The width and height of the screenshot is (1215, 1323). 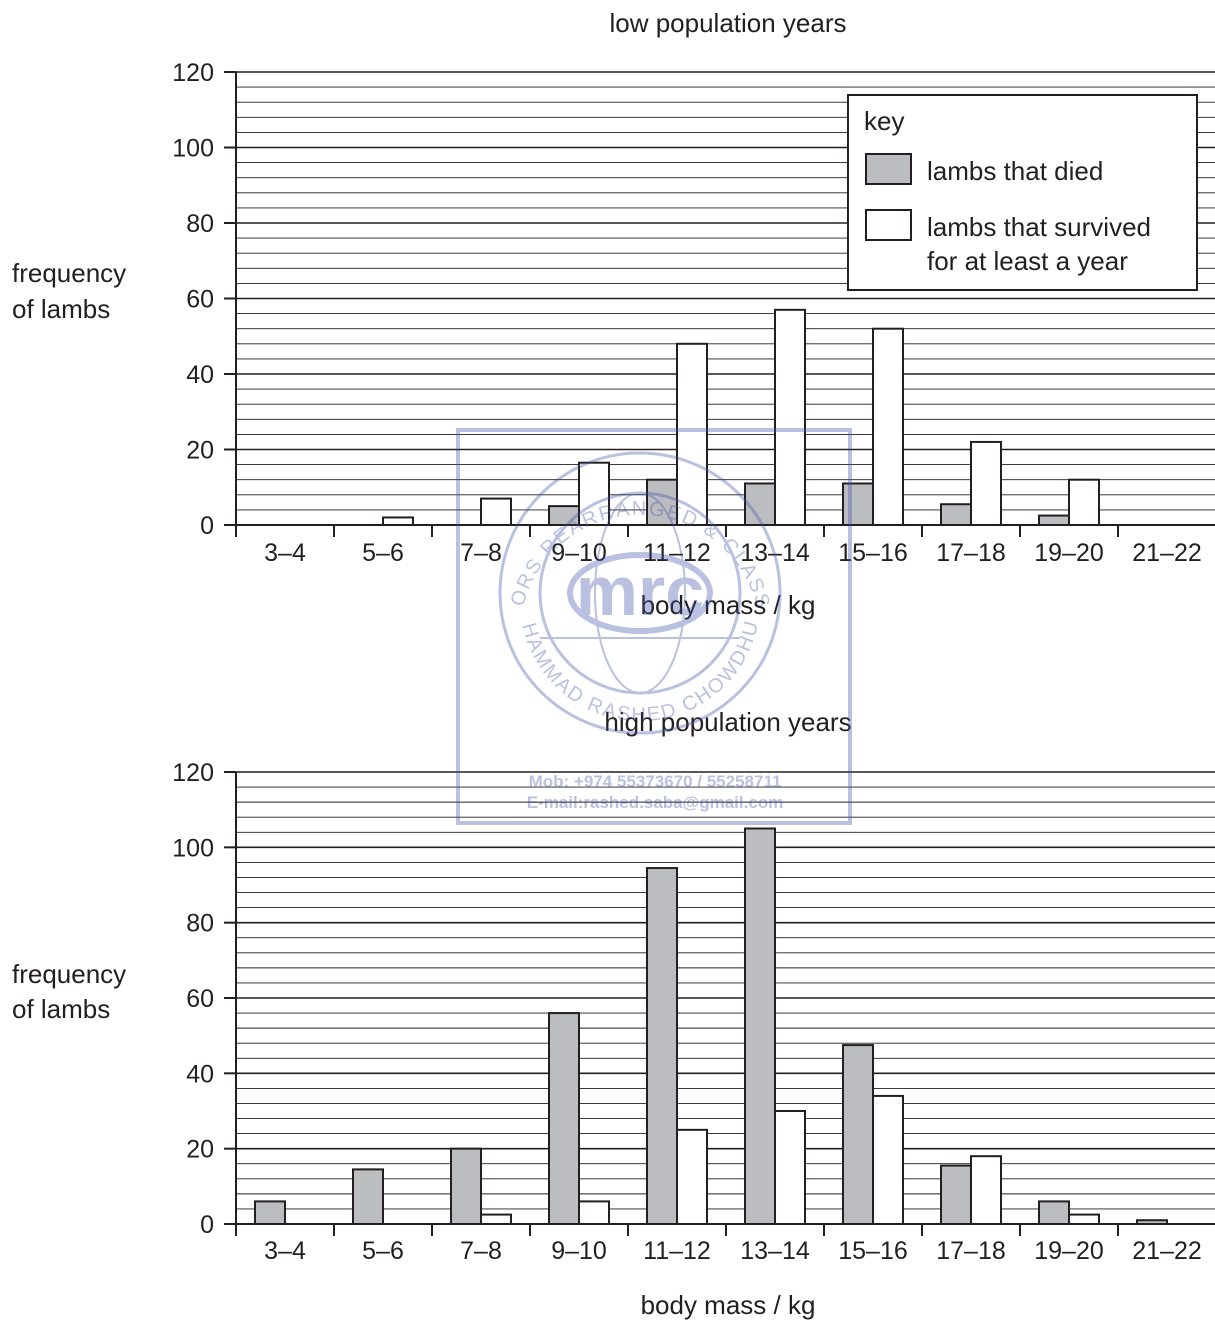 I want to click on legend-swatch-died, so click(x=888, y=169).